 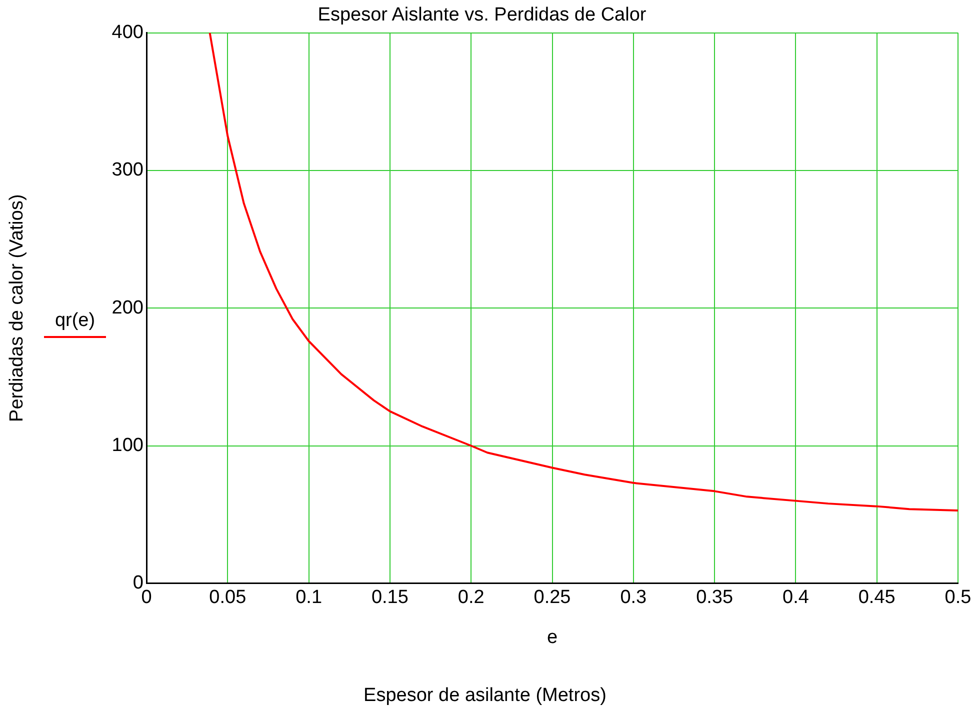 I want to click on x-tick-label: 0.15, so click(x=389, y=597).